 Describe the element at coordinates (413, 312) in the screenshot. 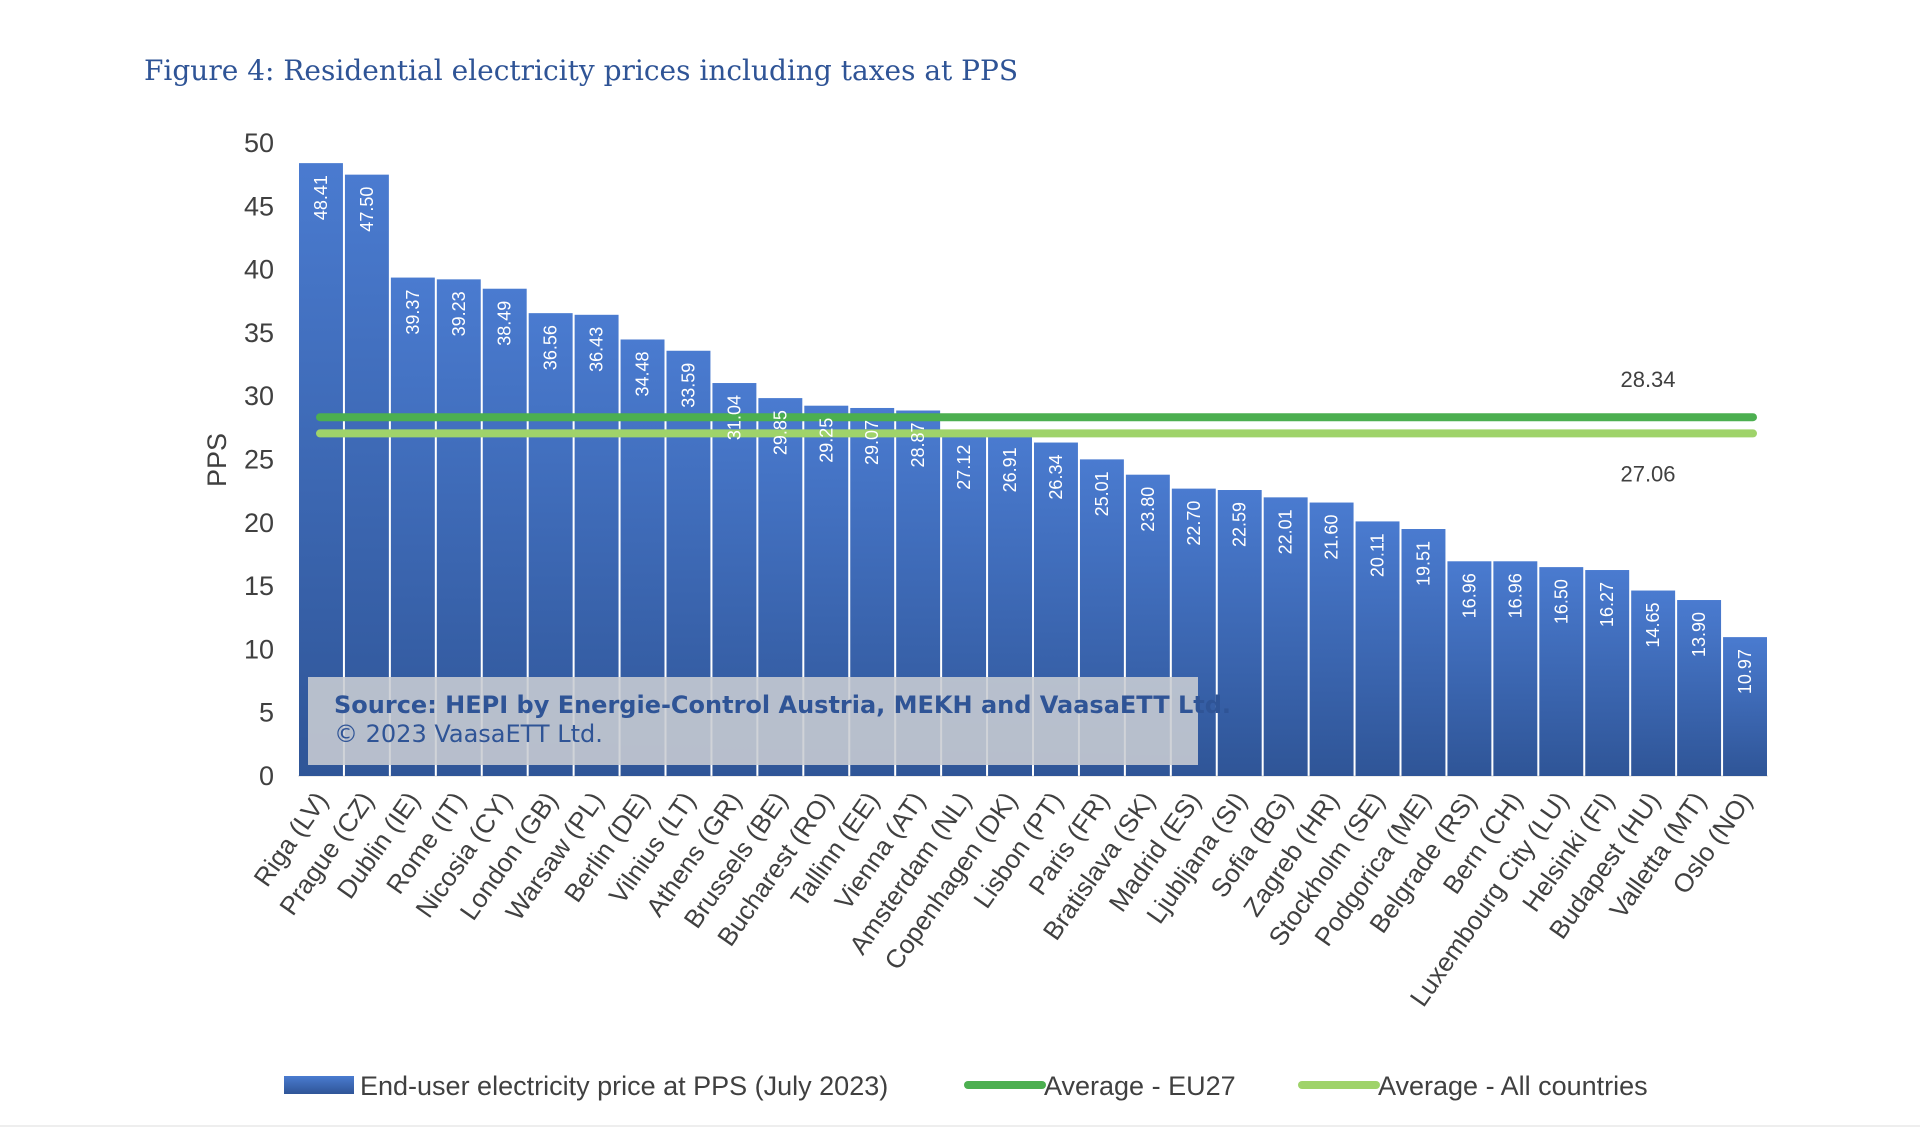

I see `bar-value-label: 39.37` at that location.